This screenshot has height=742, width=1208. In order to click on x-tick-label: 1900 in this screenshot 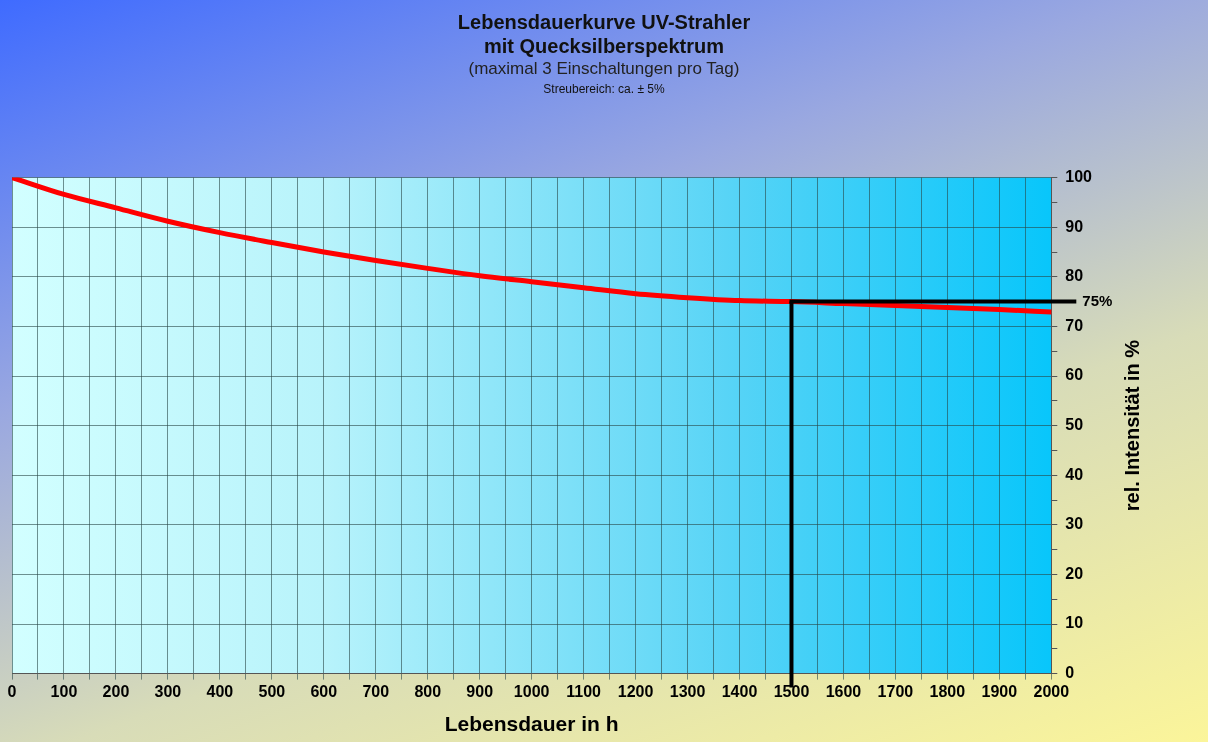, I will do `click(999, 691)`.